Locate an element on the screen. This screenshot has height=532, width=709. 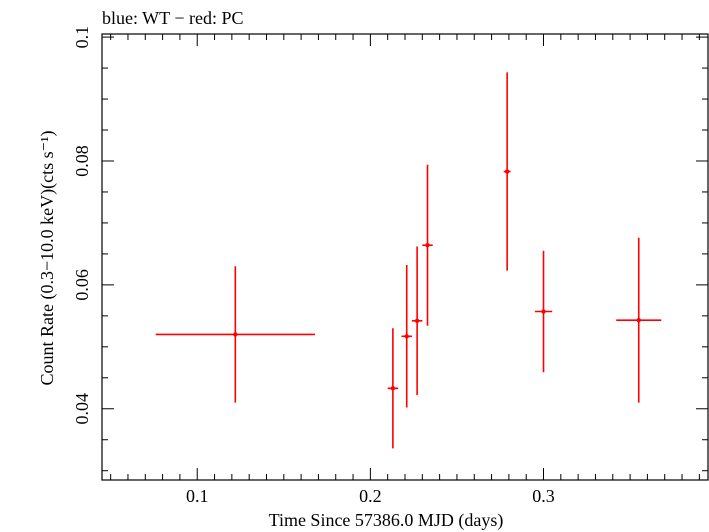
x-tick-label: 0.1 is located at coordinates (197, 496).